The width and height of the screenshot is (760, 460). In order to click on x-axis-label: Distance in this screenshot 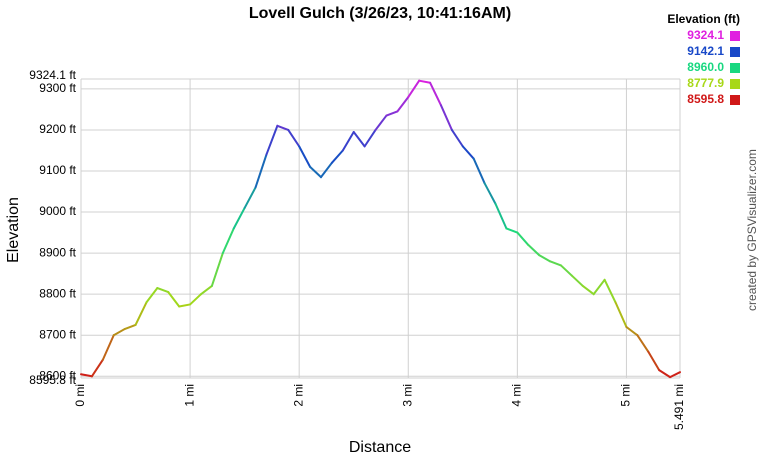, I will do `click(380, 447)`.